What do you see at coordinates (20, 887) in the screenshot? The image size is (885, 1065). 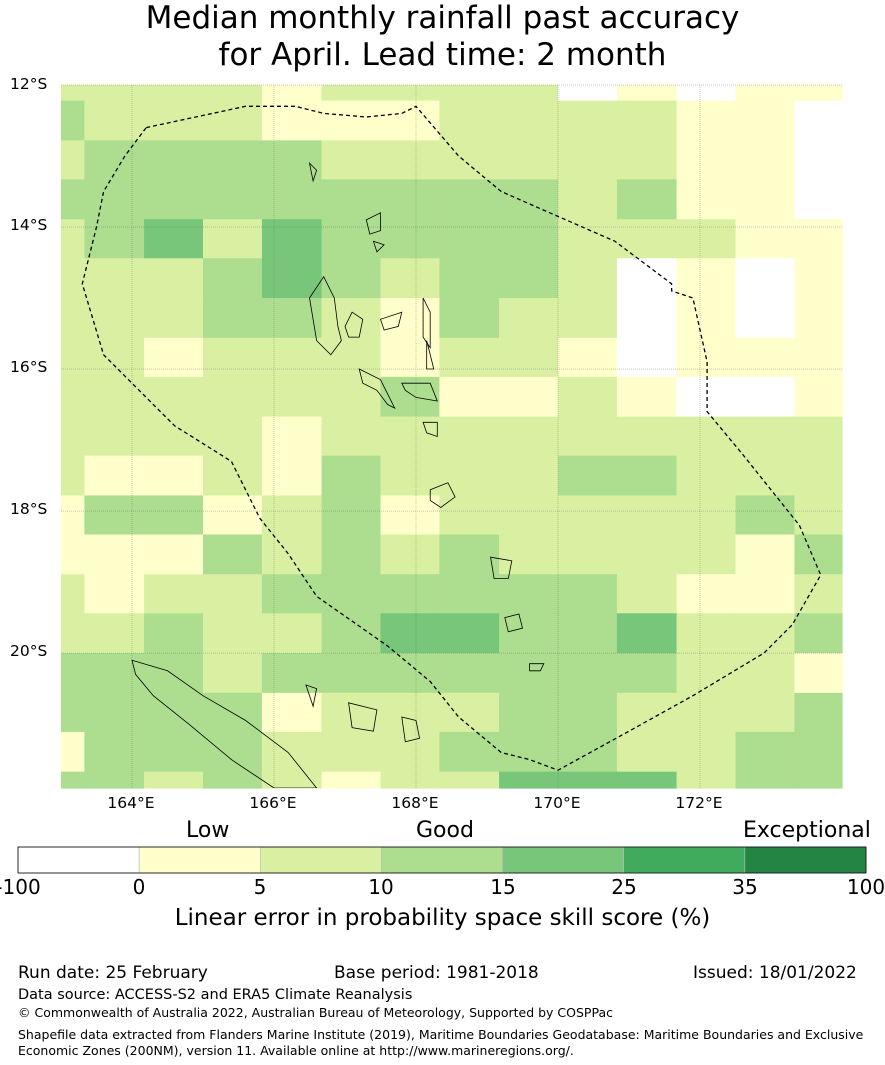 I see `colorbar-tick: -100` at bounding box center [20, 887].